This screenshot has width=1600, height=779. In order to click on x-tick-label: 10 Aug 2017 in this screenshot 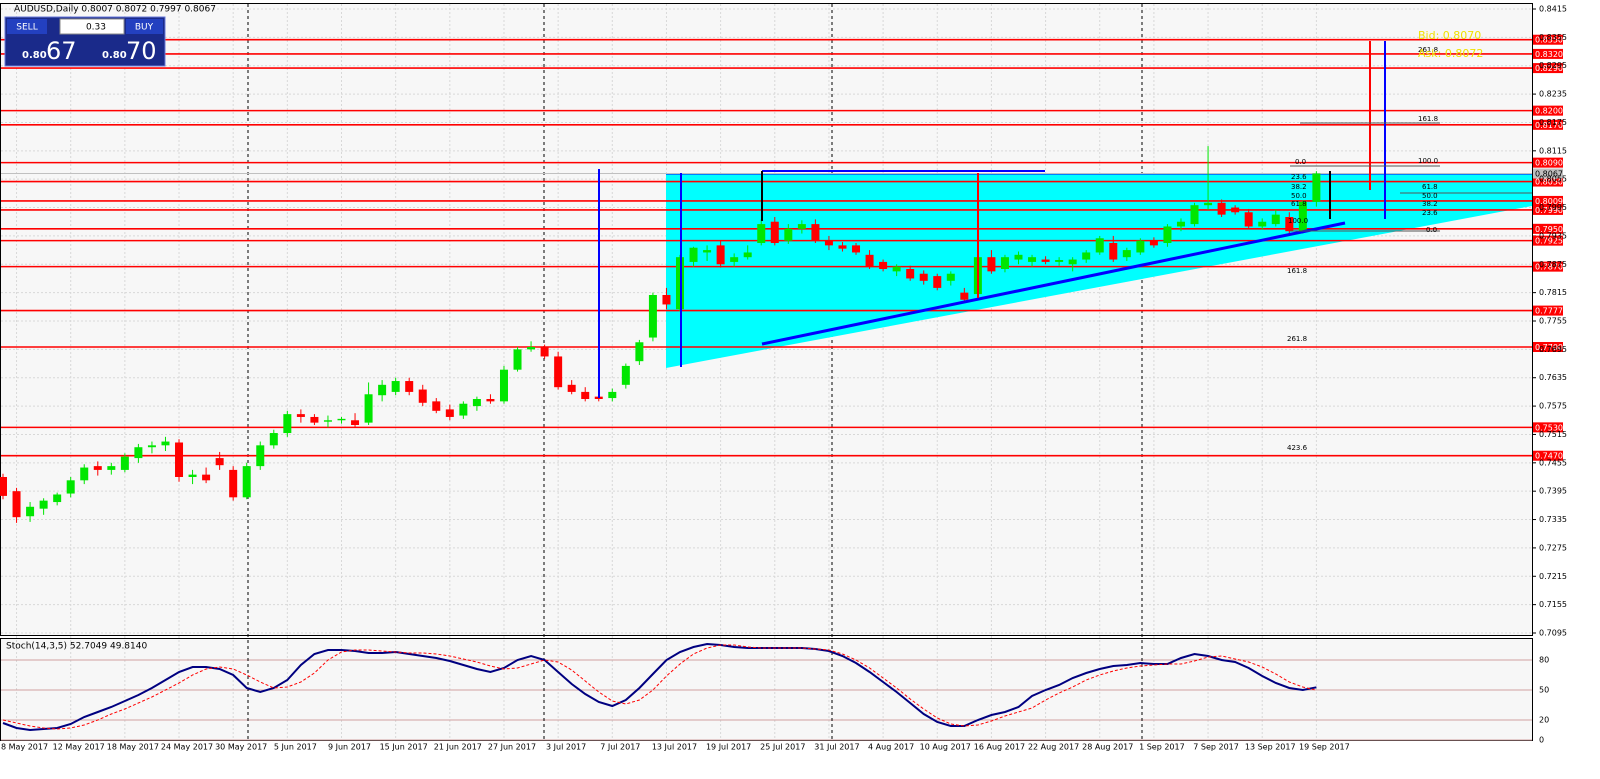, I will do `click(945, 747)`.